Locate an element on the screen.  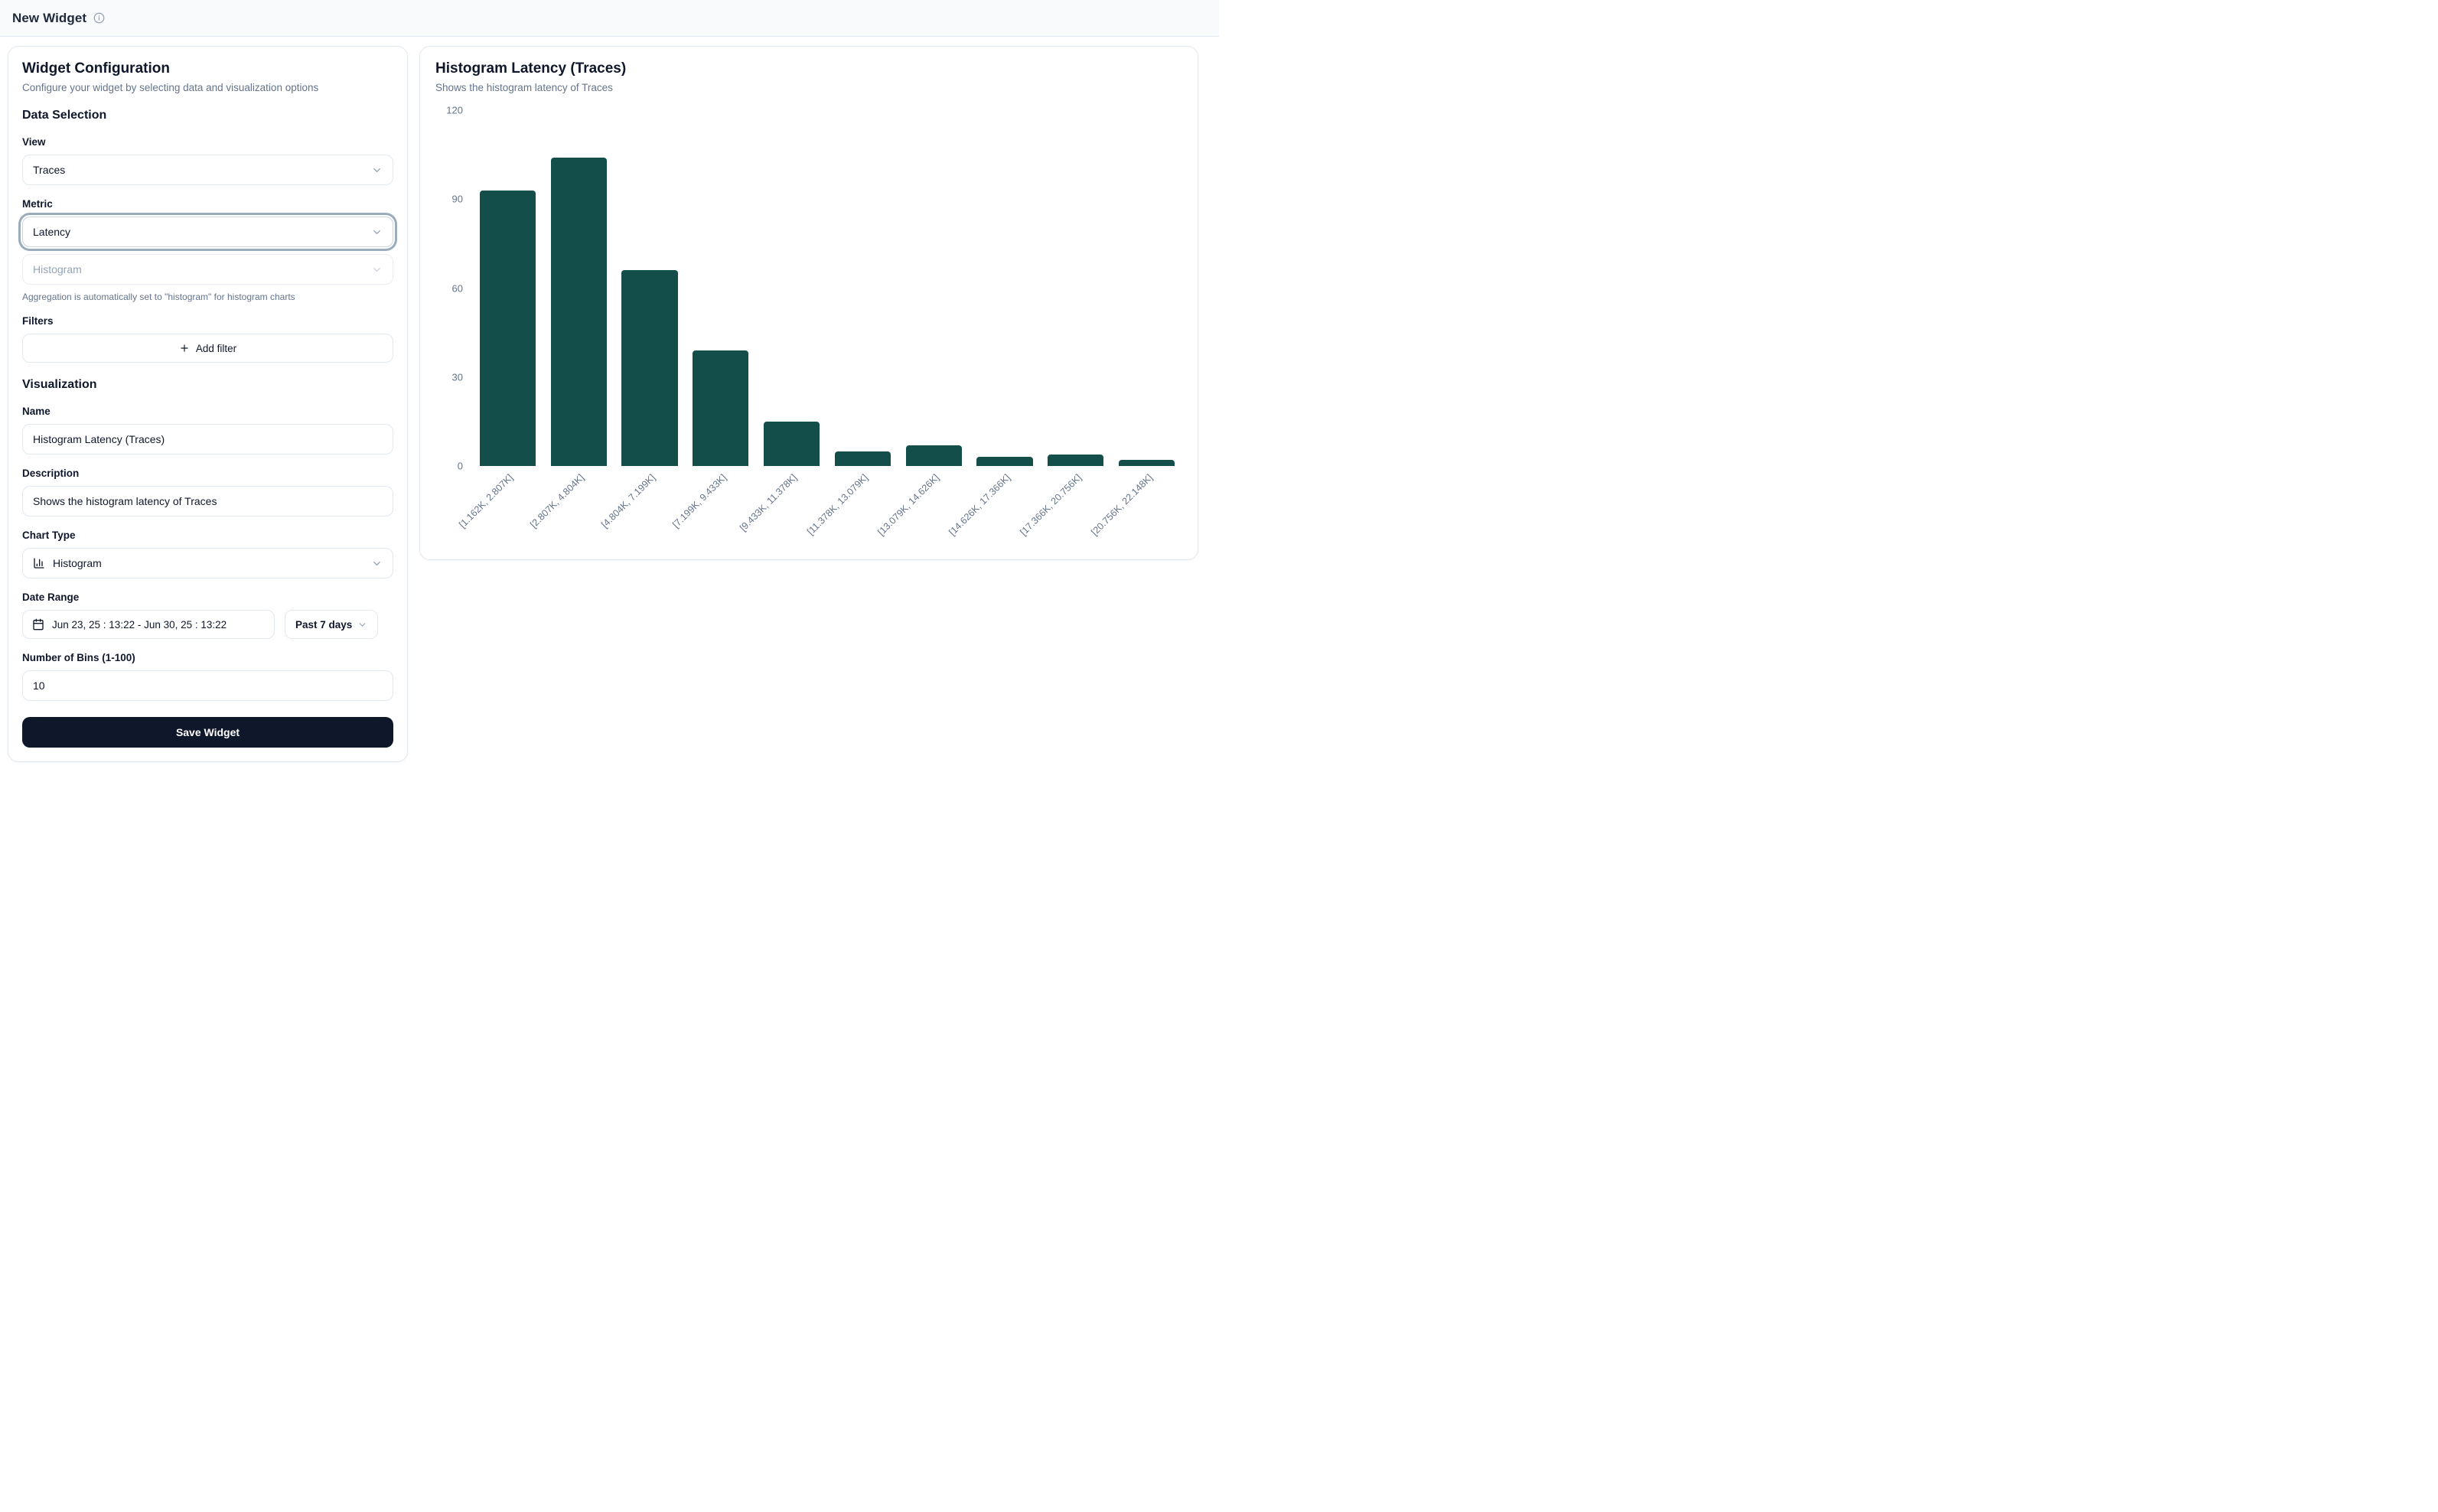
x-tick-label: [7.199K, 9.433K] is located at coordinates (699, 501).